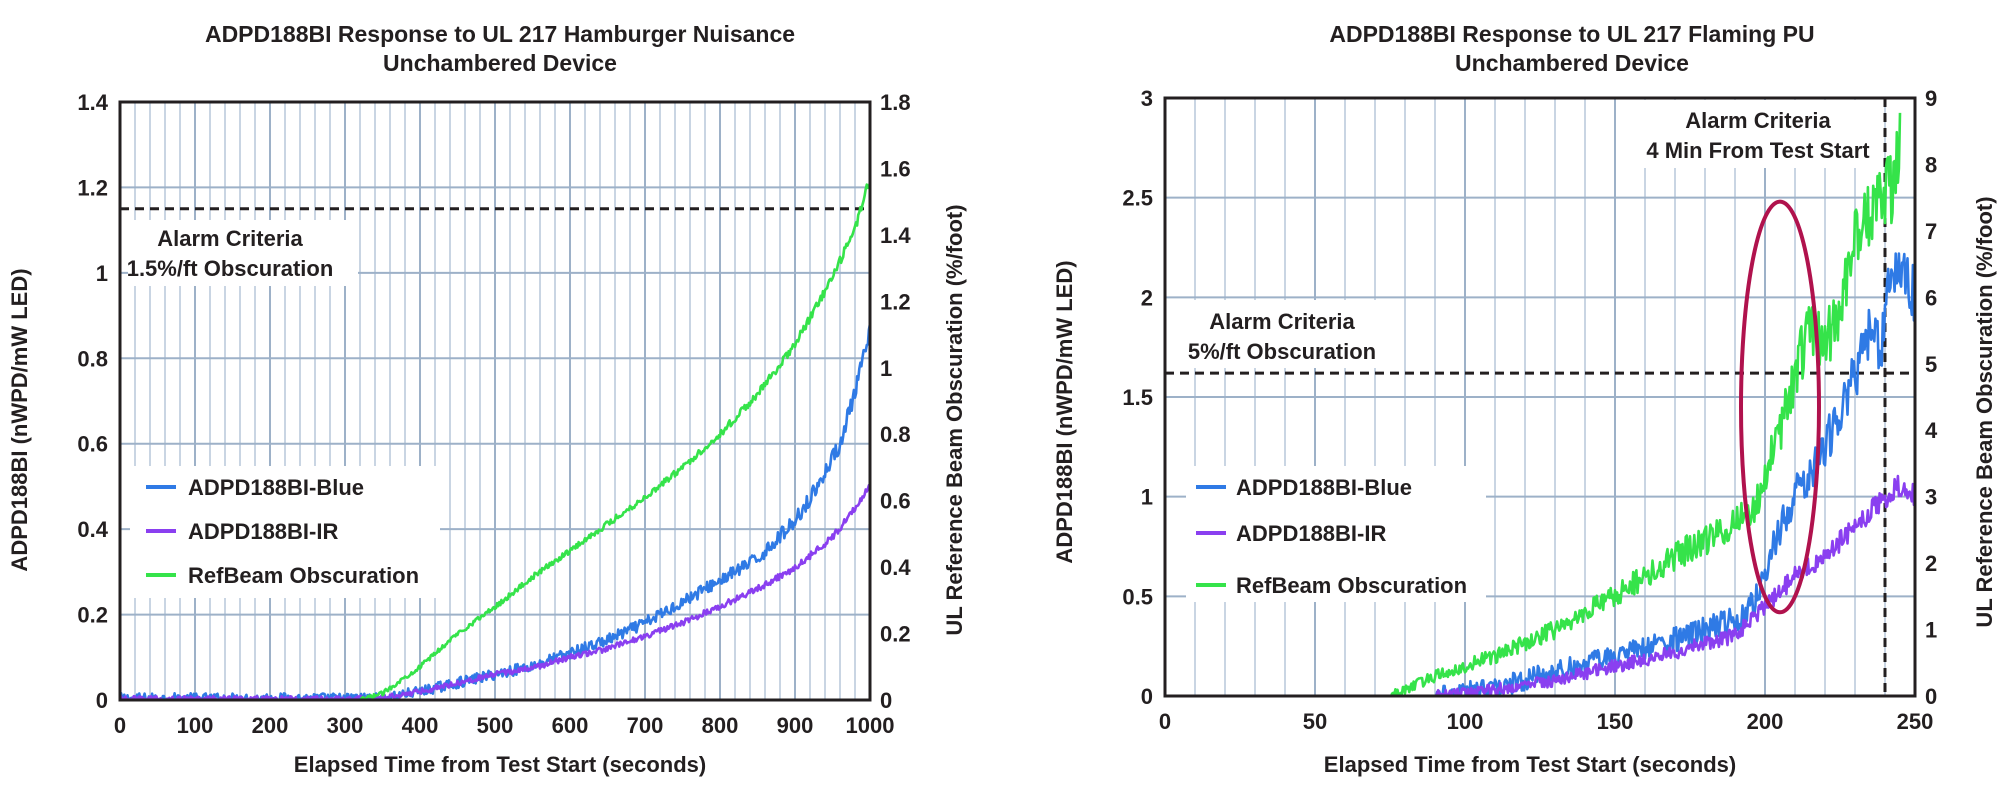 The height and width of the screenshot is (802, 2000). I want to click on y2-tick-label: 9, so click(1931, 98).